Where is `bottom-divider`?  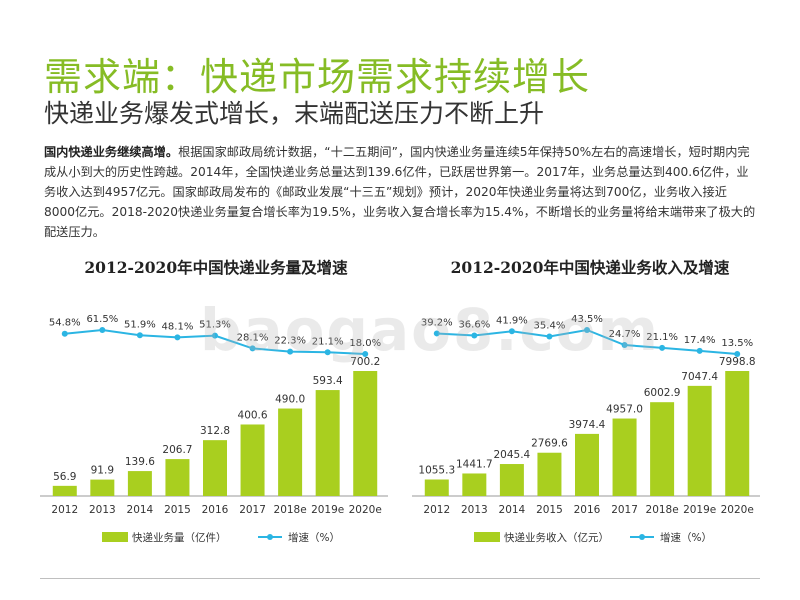
bottom-divider is located at coordinates (400, 578).